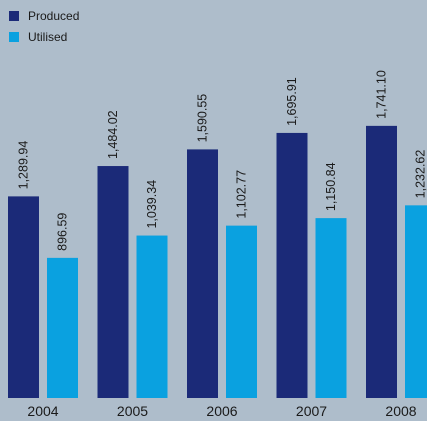 This screenshot has width=427, height=421. I want to click on data-label-produced-2004: 1,289.94, so click(24, 165).